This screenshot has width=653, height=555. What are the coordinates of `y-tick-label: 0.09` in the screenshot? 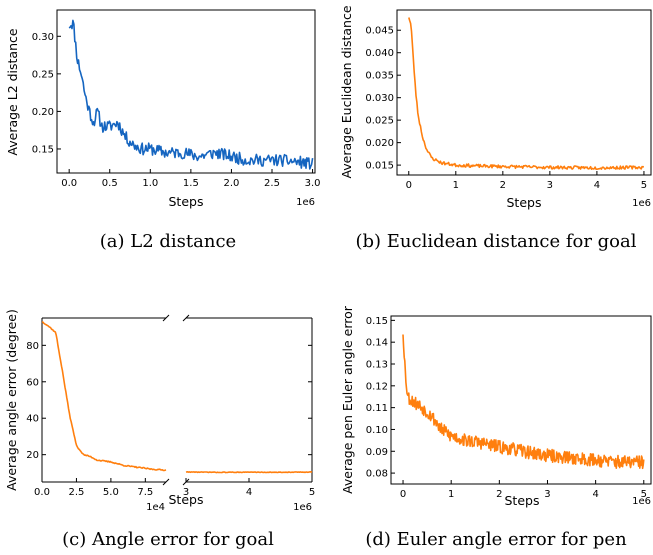 It's located at (377, 452).